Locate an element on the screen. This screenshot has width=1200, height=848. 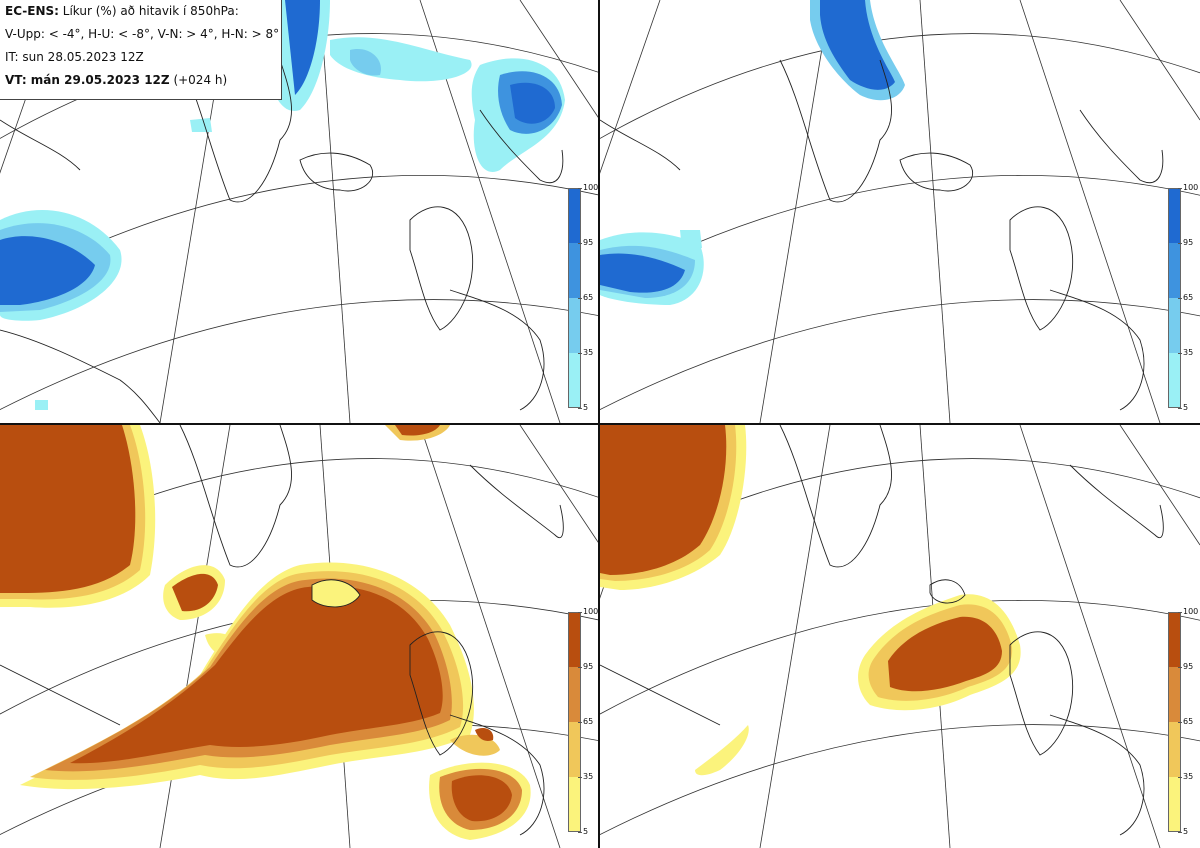
colorbar-warm-bottom-right: 100 95 65 35 5 is located at coordinates (1184, 722).